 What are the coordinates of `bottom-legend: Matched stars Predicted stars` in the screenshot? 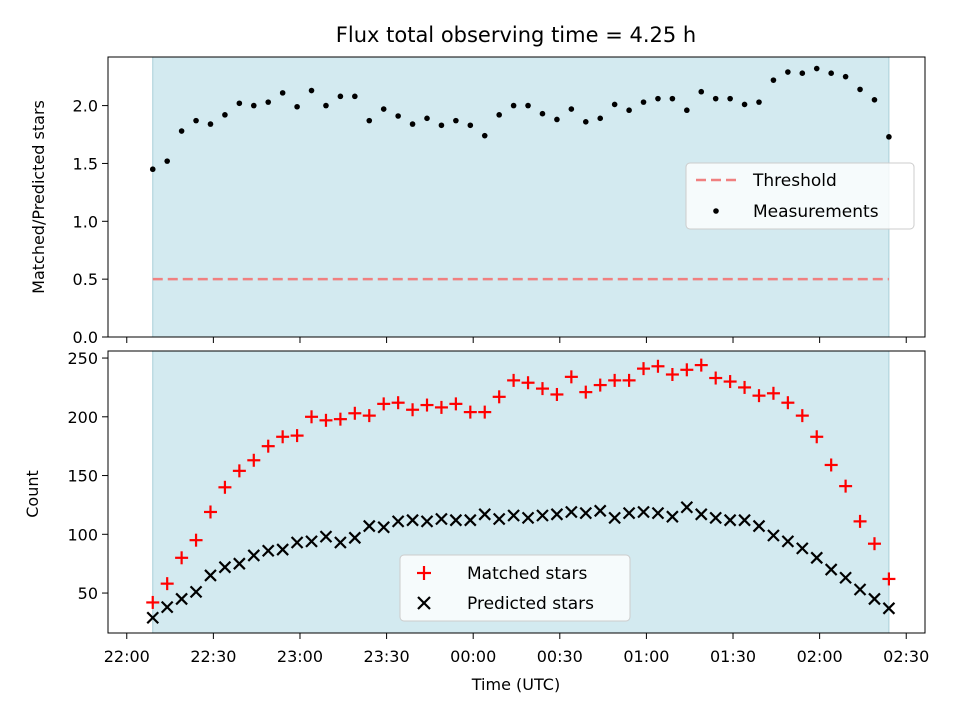 It's located at (515, 588).